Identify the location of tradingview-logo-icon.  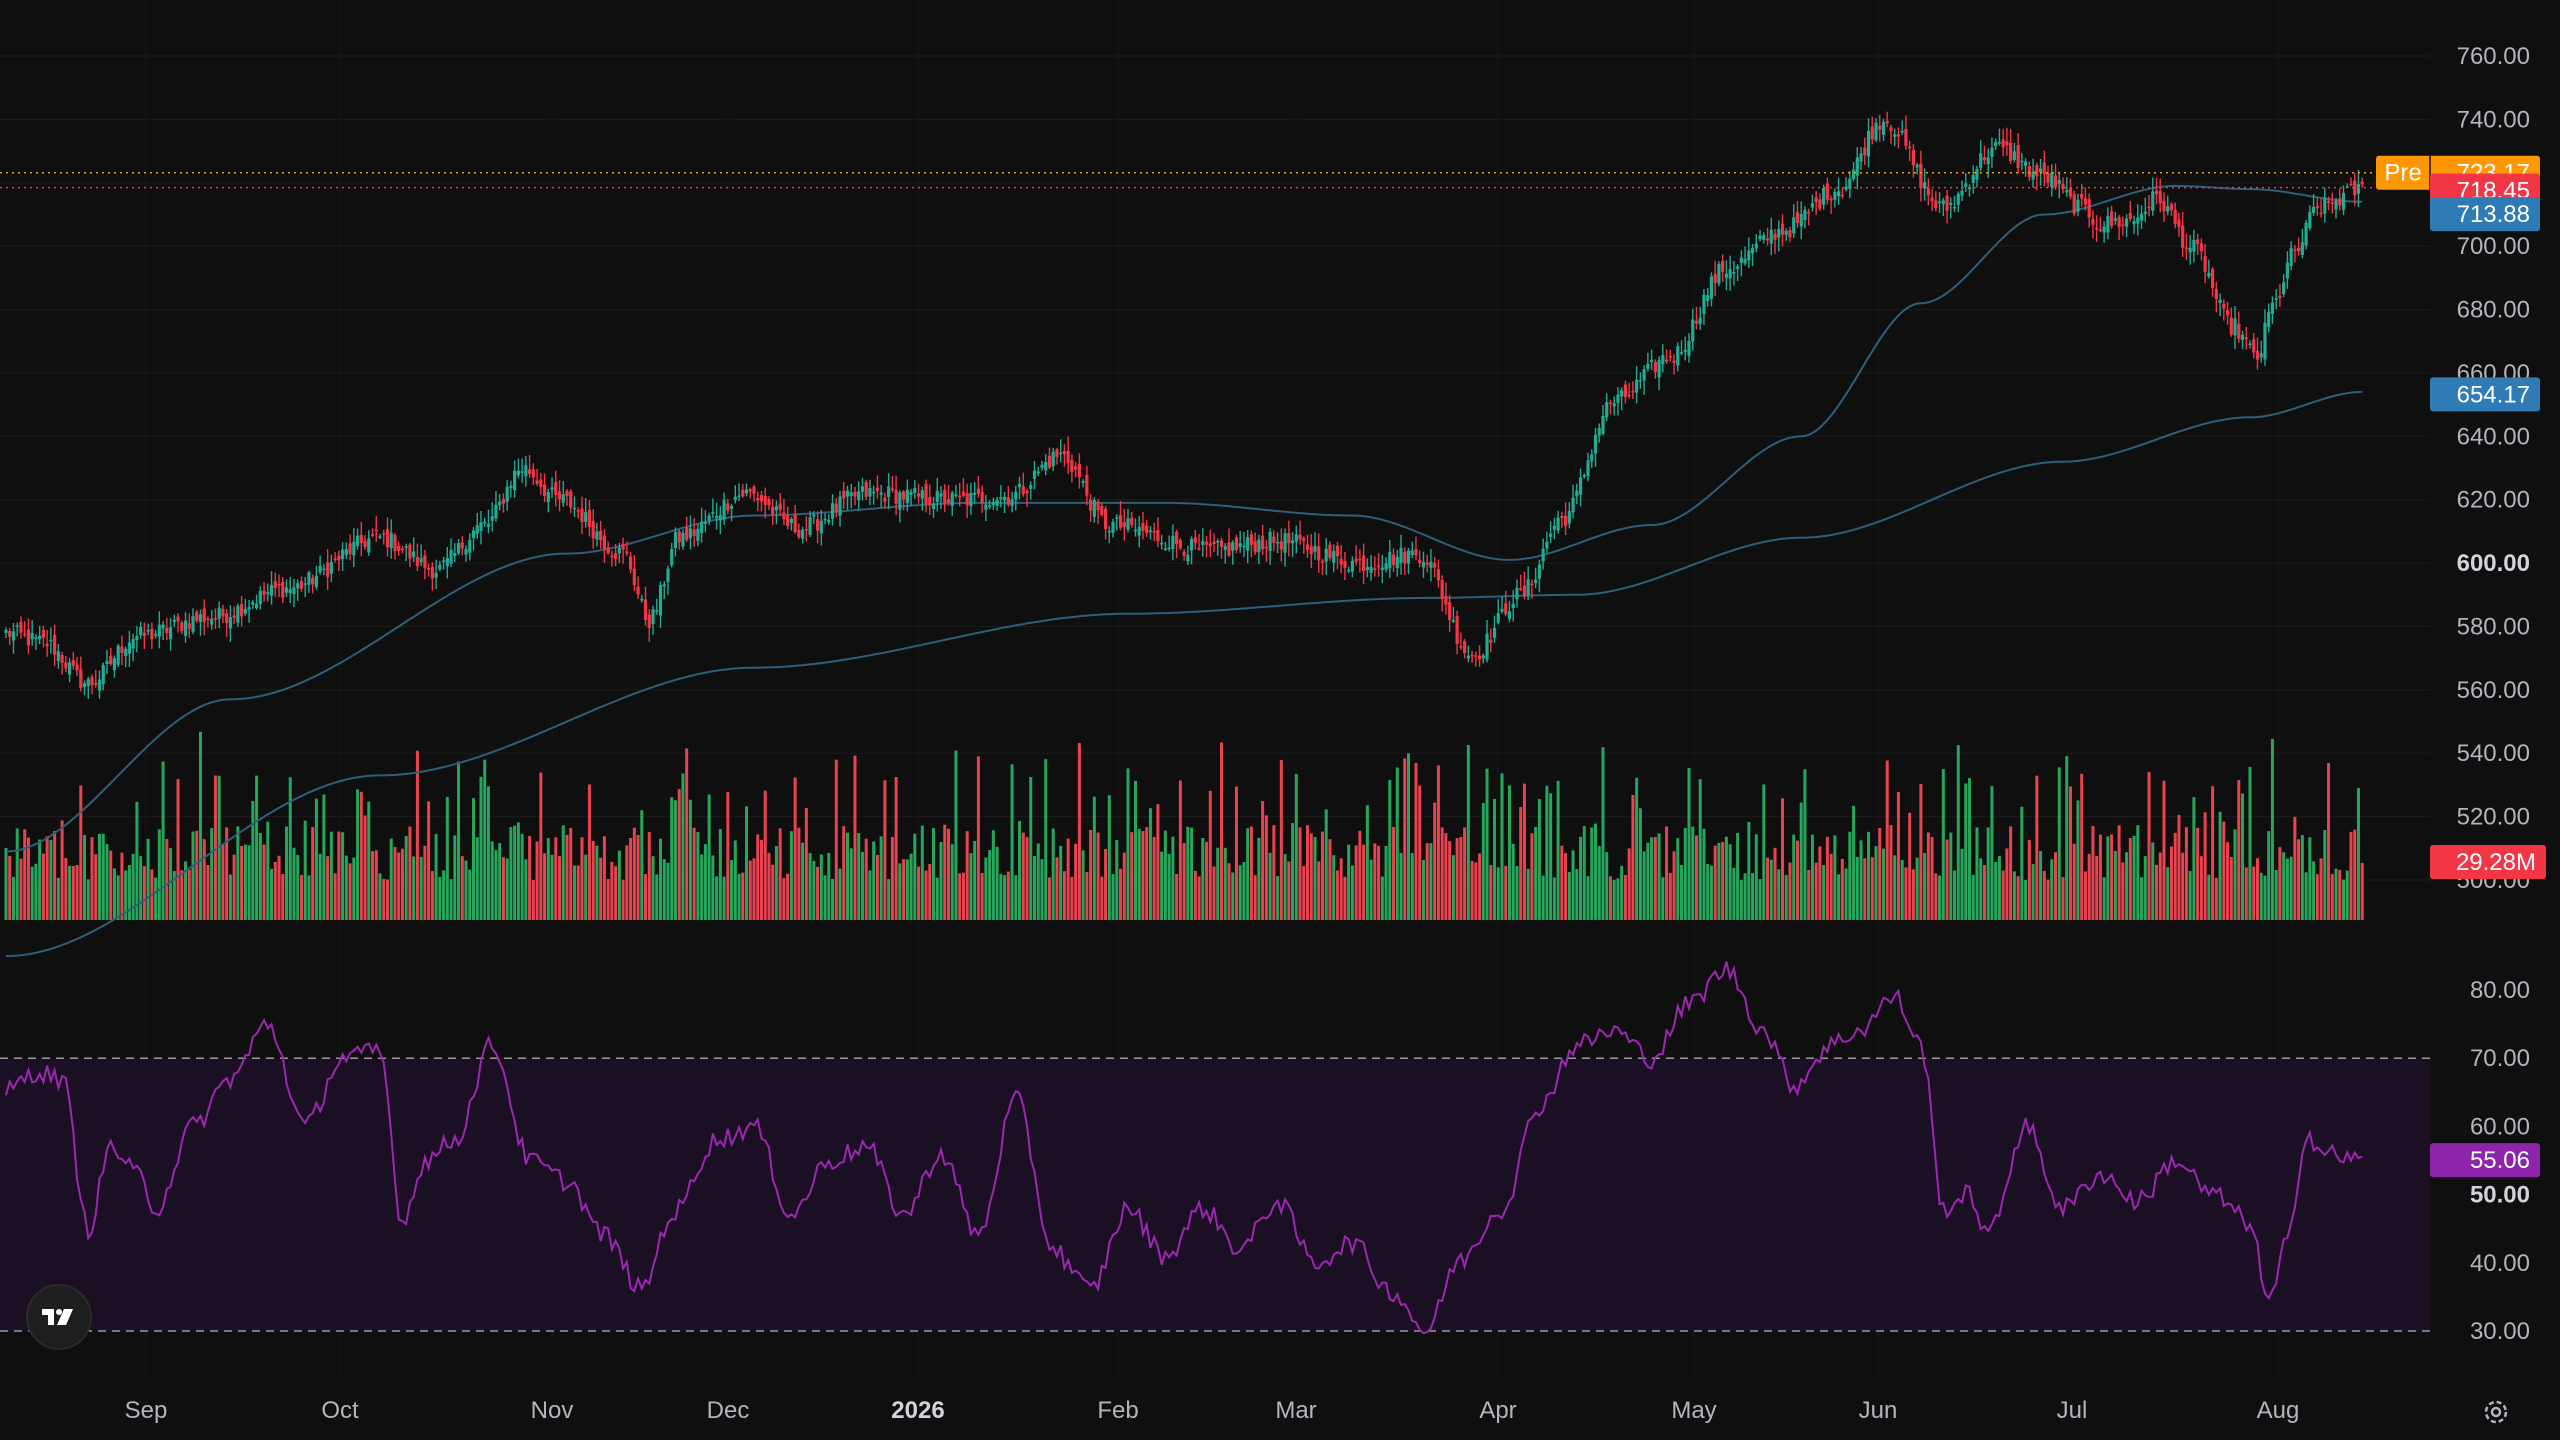
(59, 1317).